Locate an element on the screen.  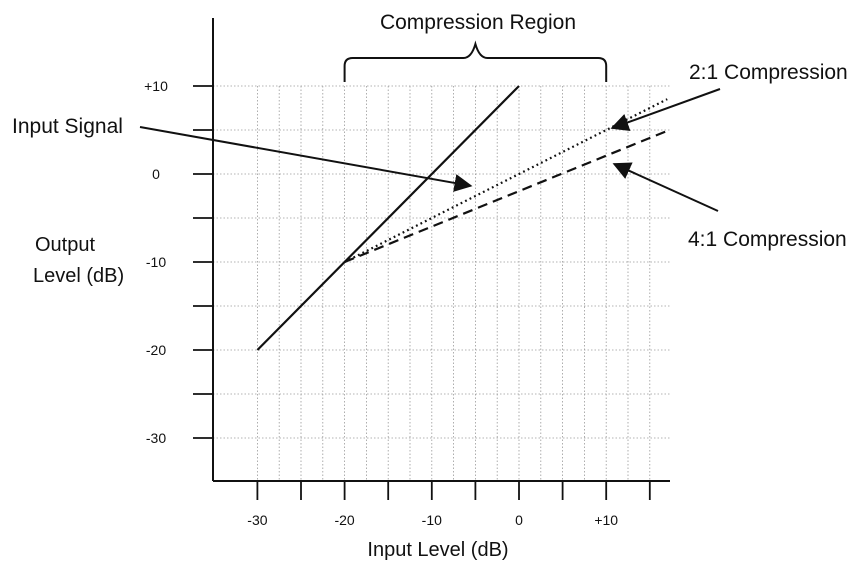
x-axis-label: Input Level (dB) is located at coordinates (437, 550).